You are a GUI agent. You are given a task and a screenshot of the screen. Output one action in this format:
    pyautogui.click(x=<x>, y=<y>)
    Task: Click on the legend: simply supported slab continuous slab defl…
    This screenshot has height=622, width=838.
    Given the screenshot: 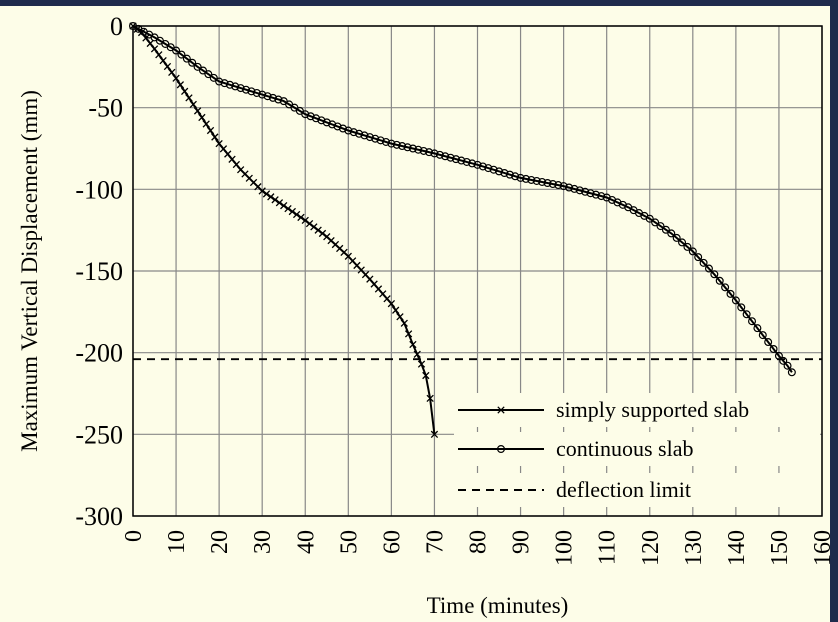 What is the action you would take?
    pyautogui.click(x=637, y=450)
    